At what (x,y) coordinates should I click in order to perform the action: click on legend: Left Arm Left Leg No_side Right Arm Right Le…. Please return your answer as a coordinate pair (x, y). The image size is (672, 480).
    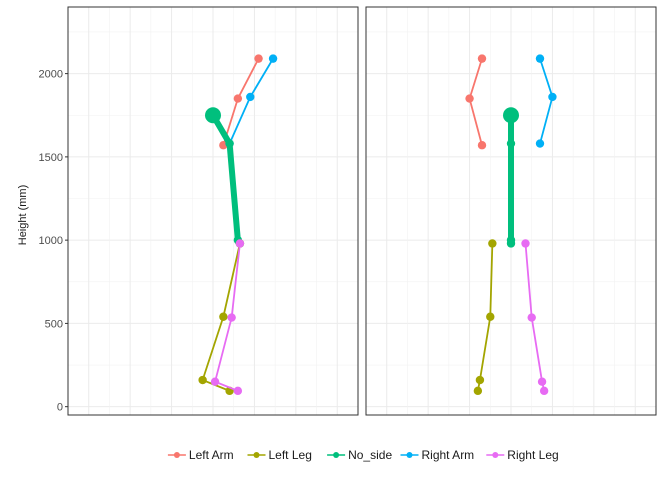
    Looking at the image, I should click on (363, 455).